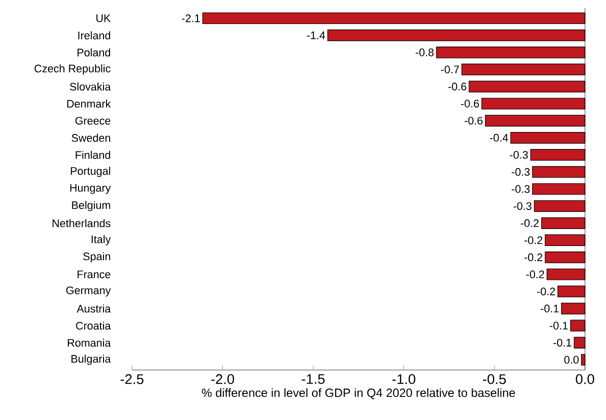 The image size is (606, 420). I want to click on y-tick-label: Croatia, so click(93, 326).